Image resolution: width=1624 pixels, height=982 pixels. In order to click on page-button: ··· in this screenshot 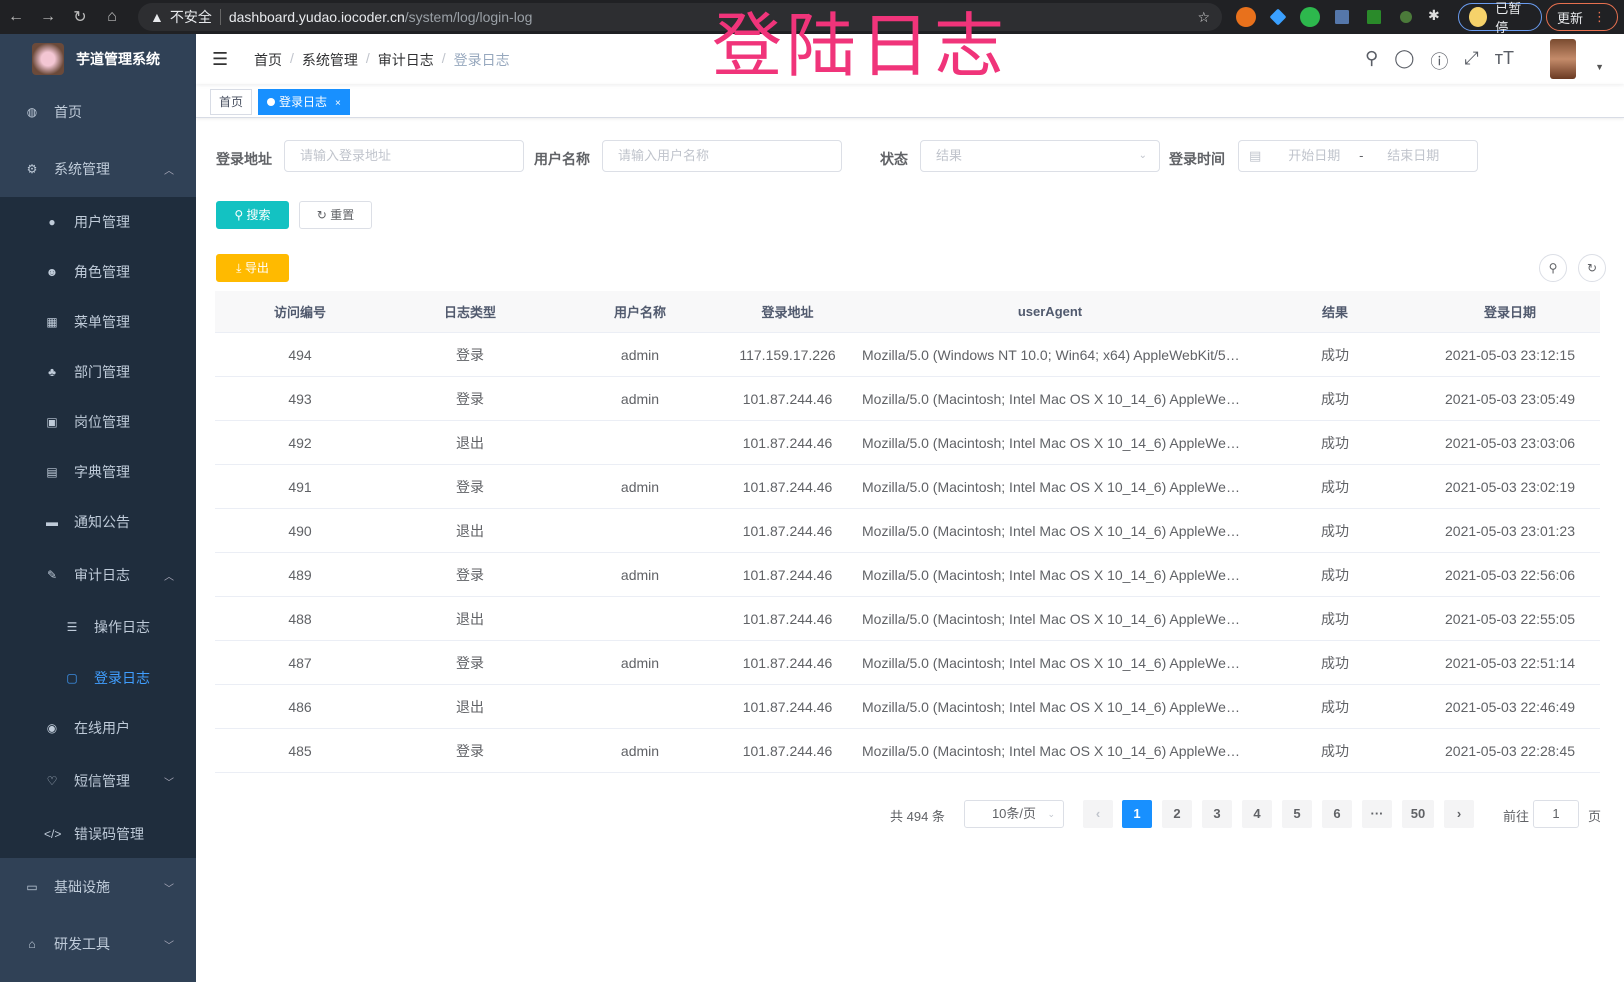, I will do `click(1377, 814)`.